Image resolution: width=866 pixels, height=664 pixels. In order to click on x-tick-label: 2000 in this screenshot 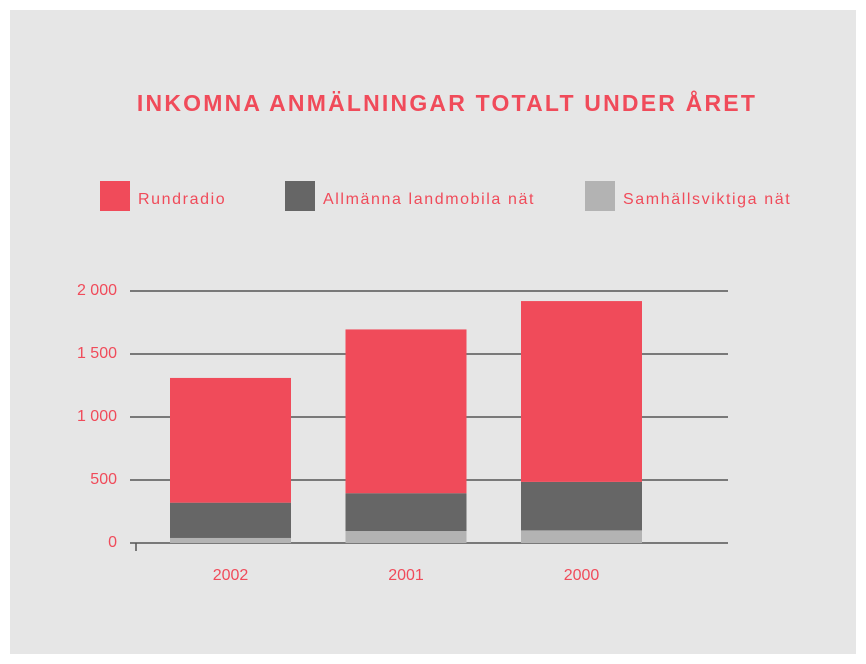, I will do `click(582, 575)`.